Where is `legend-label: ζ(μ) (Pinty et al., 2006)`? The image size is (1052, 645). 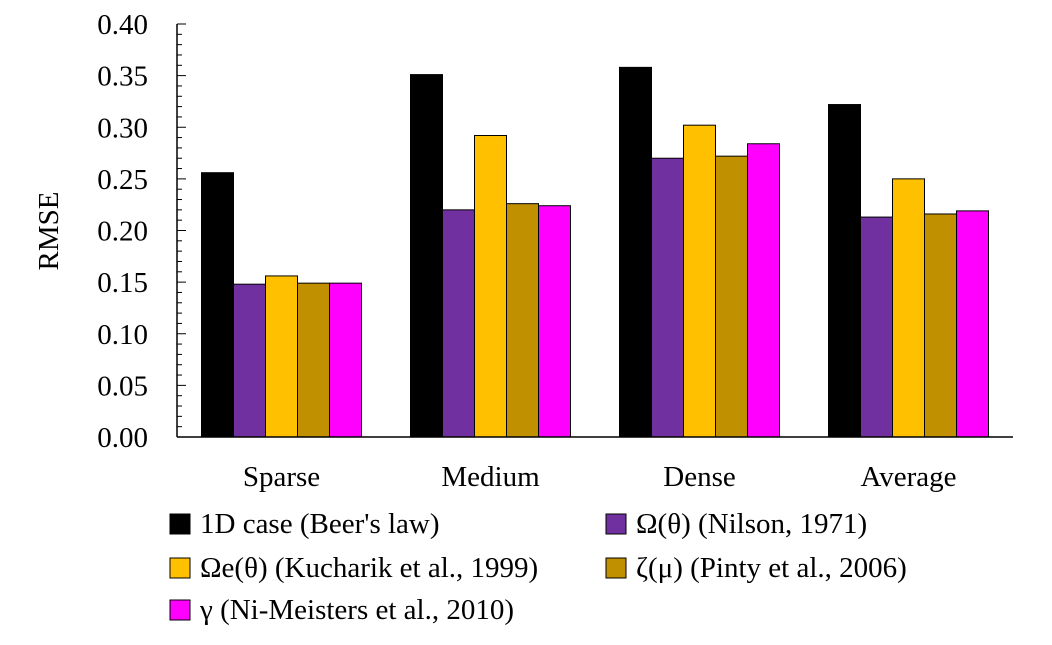
legend-label: ζ(μ) (Pinty et al., 2006) is located at coordinates (771, 568).